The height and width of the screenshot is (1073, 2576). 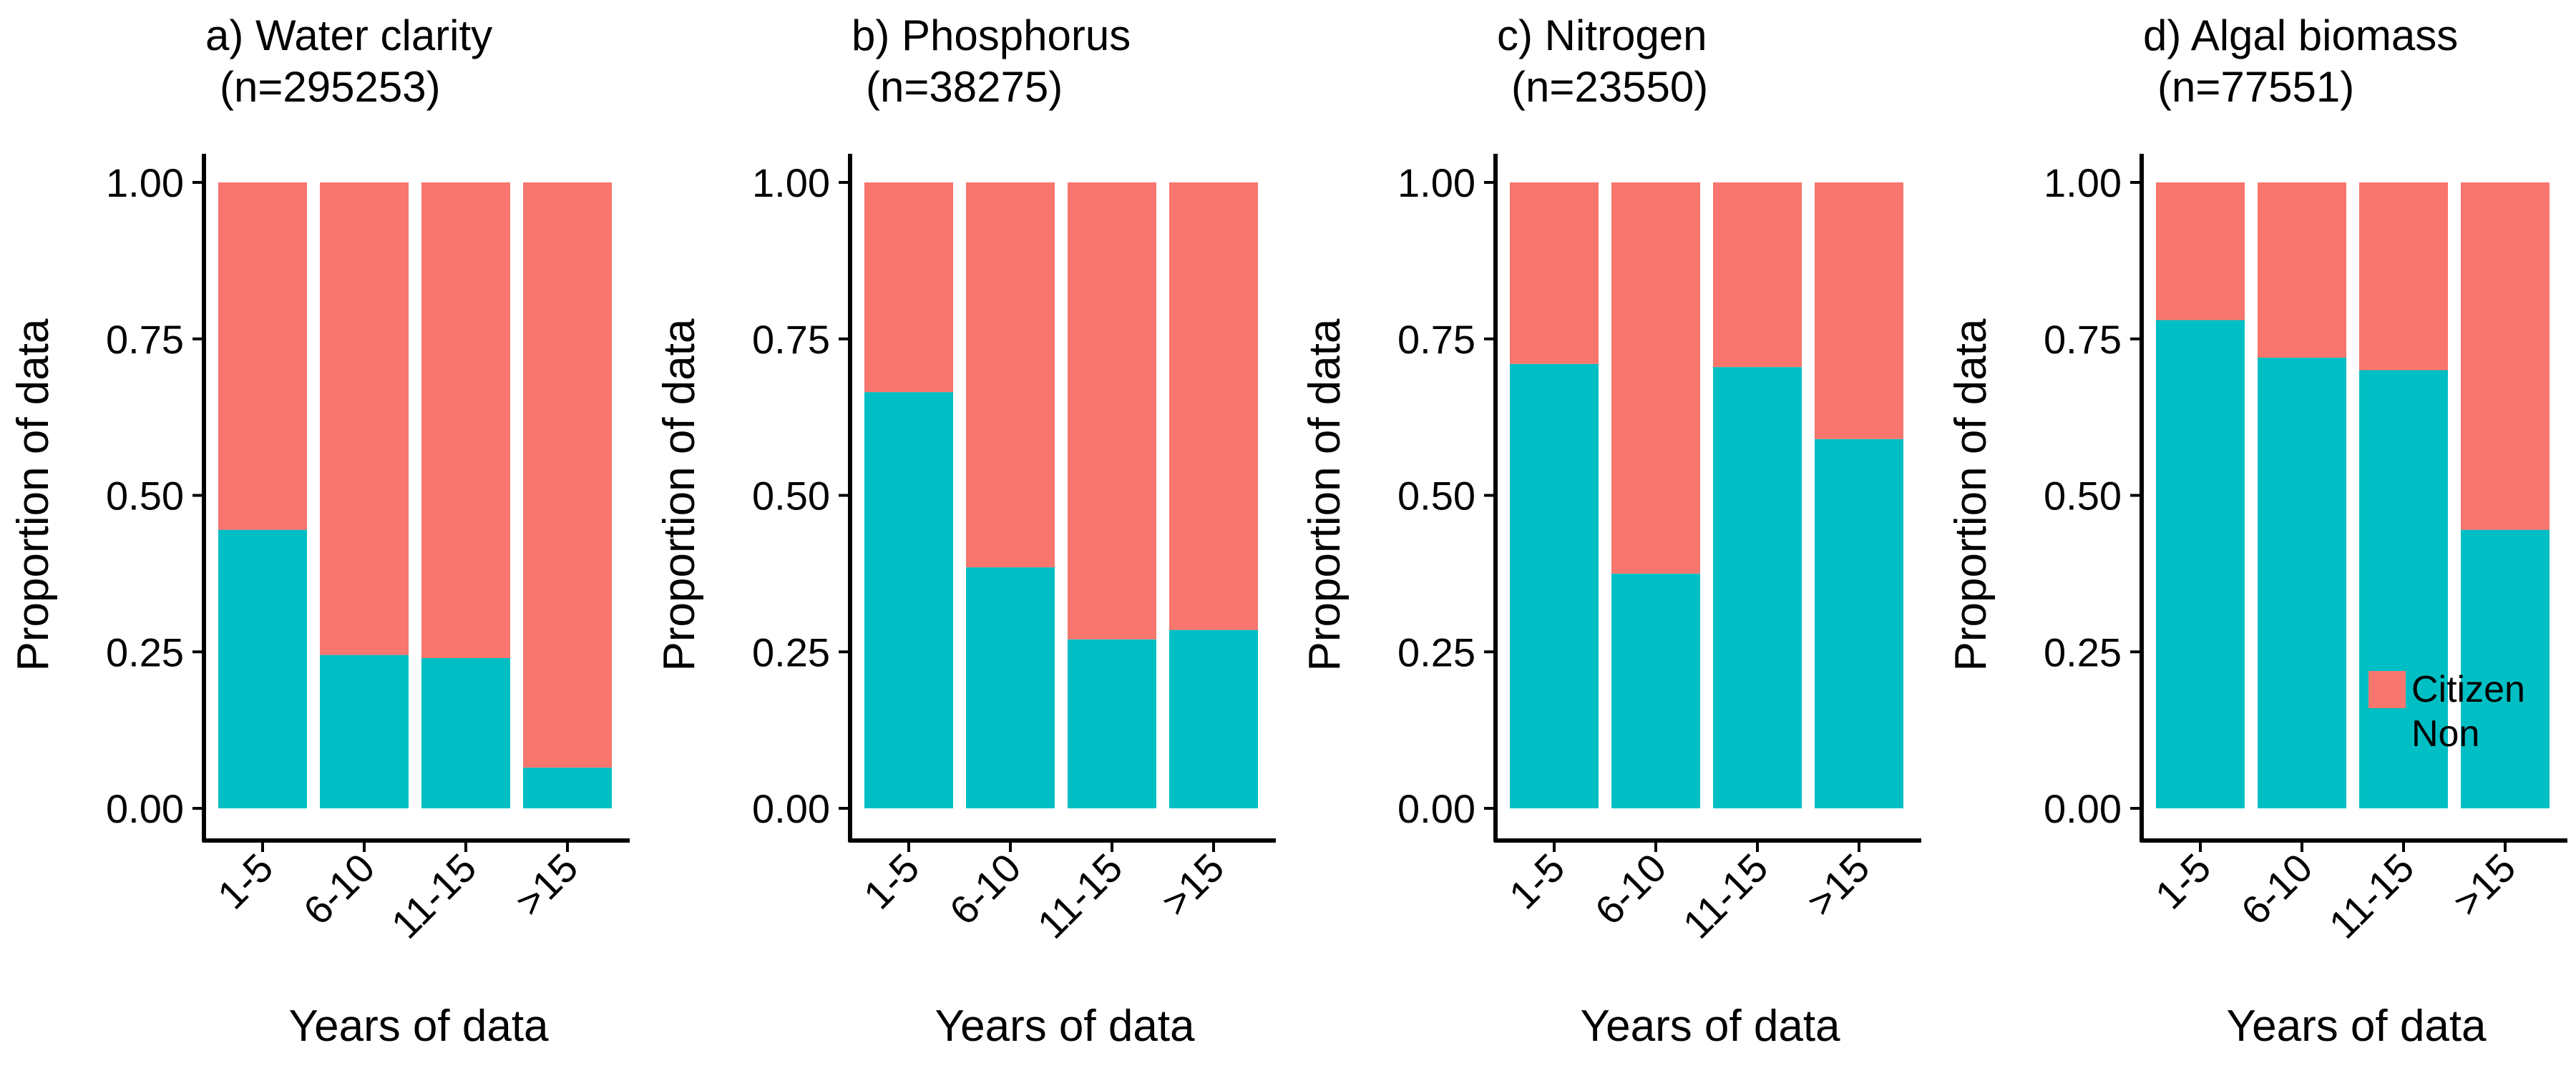 What do you see at coordinates (2445, 734) in the screenshot?
I see `legend-label-non: Non` at bounding box center [2445, 734].